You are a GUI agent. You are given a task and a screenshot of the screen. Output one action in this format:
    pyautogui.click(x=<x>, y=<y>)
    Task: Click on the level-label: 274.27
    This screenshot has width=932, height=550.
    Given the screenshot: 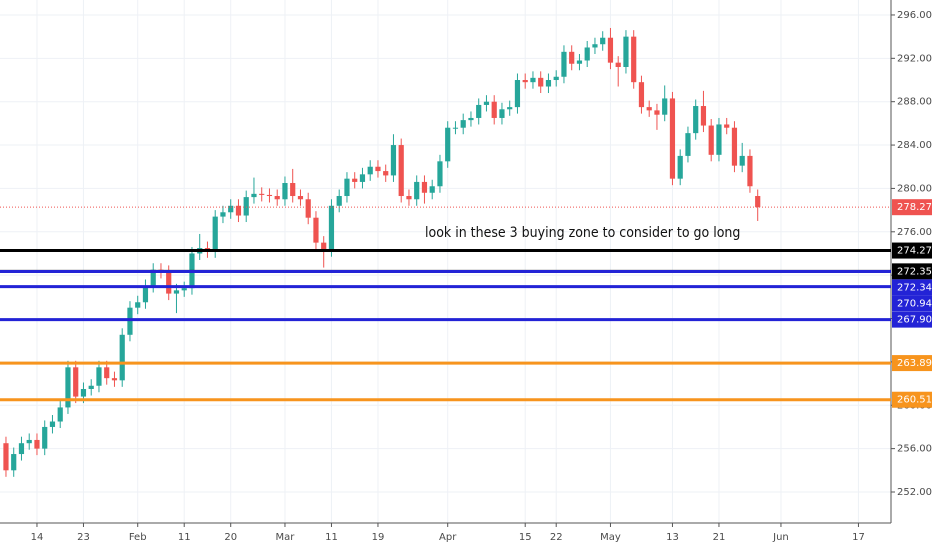 What is the action you would take?
    pyautogui.click(x=914, y=251)
    